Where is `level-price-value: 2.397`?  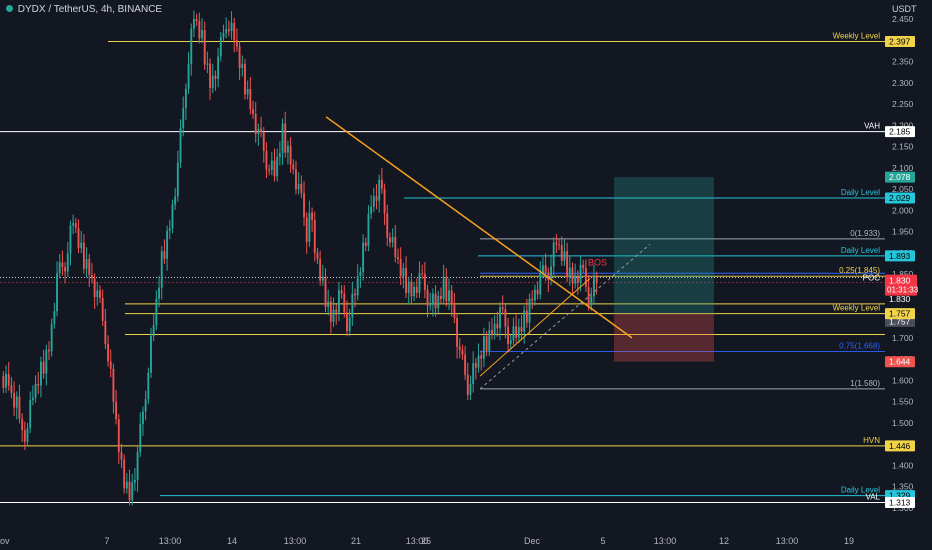
level-price-value: 2.397 is located at coordinates (900, 42).